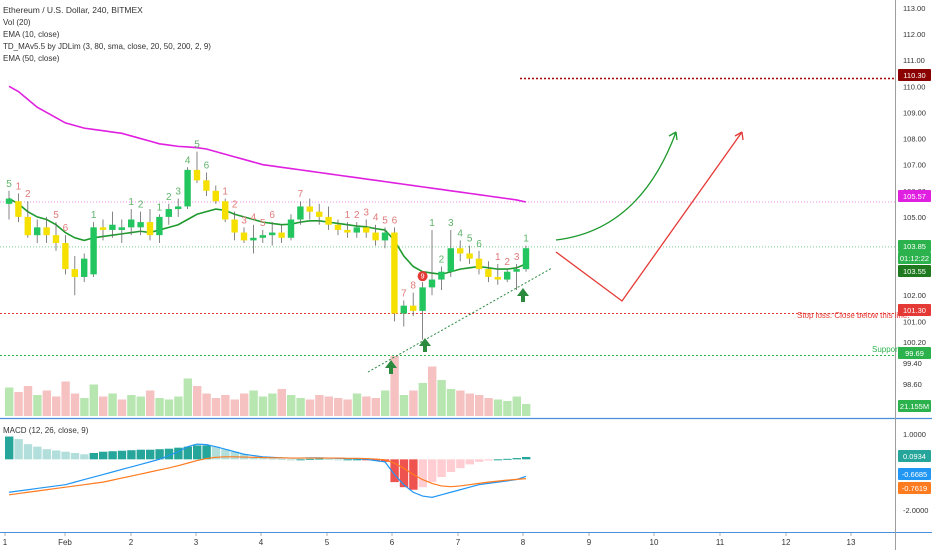 This screenshot has height=550, width=932. I want to click on legend-macd: MACD (12, 26, close, 9), so click(46, 430).